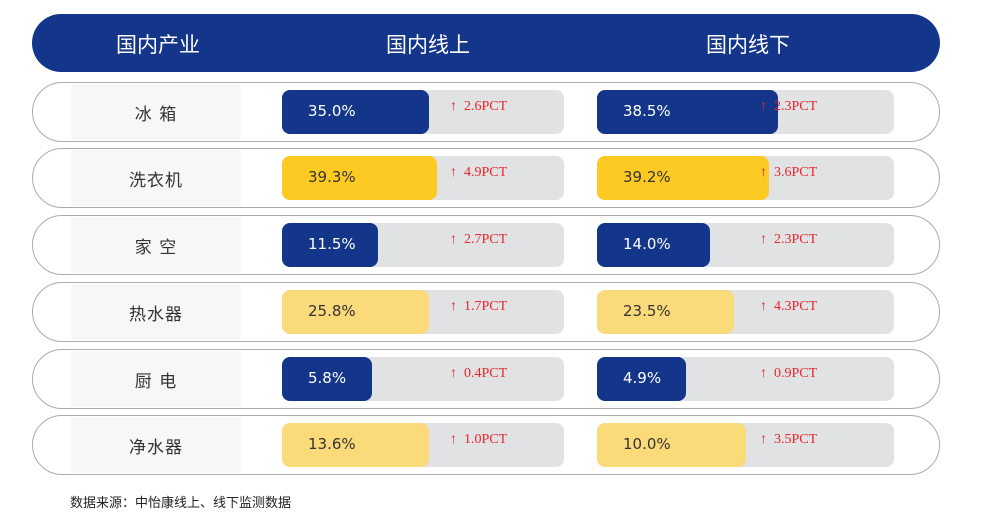 This screenshot has width=983, height=529. I want to click on offline-share-bar: 10.0% ↑ 3.5PCT, so click(745, 445).